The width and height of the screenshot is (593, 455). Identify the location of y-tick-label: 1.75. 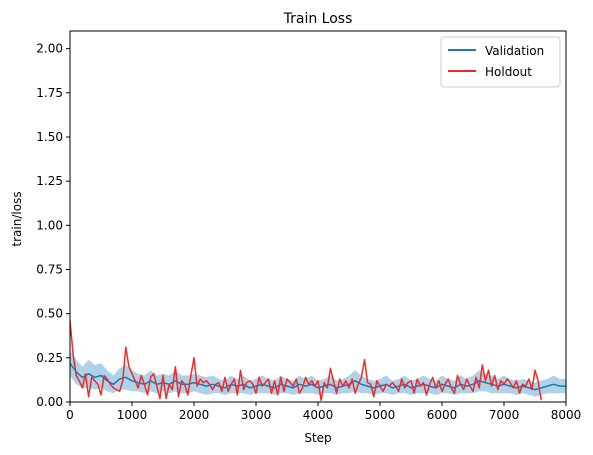
(49, 93).